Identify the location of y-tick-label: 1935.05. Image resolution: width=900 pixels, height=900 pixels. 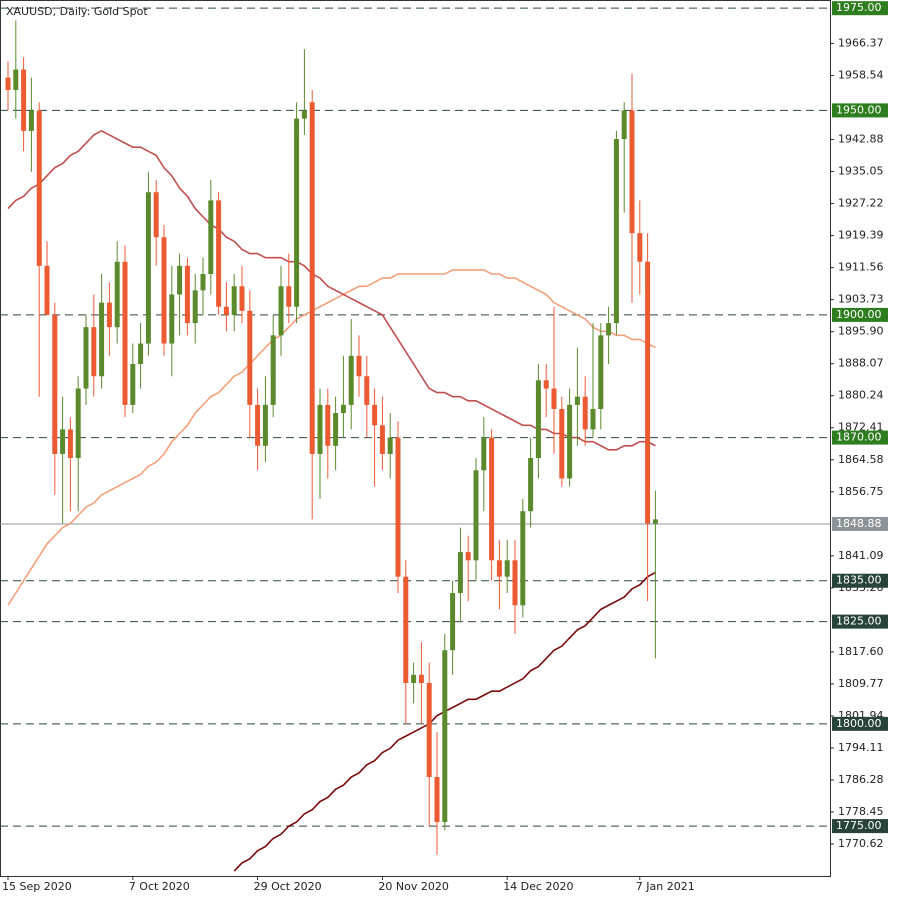
(861, 171).